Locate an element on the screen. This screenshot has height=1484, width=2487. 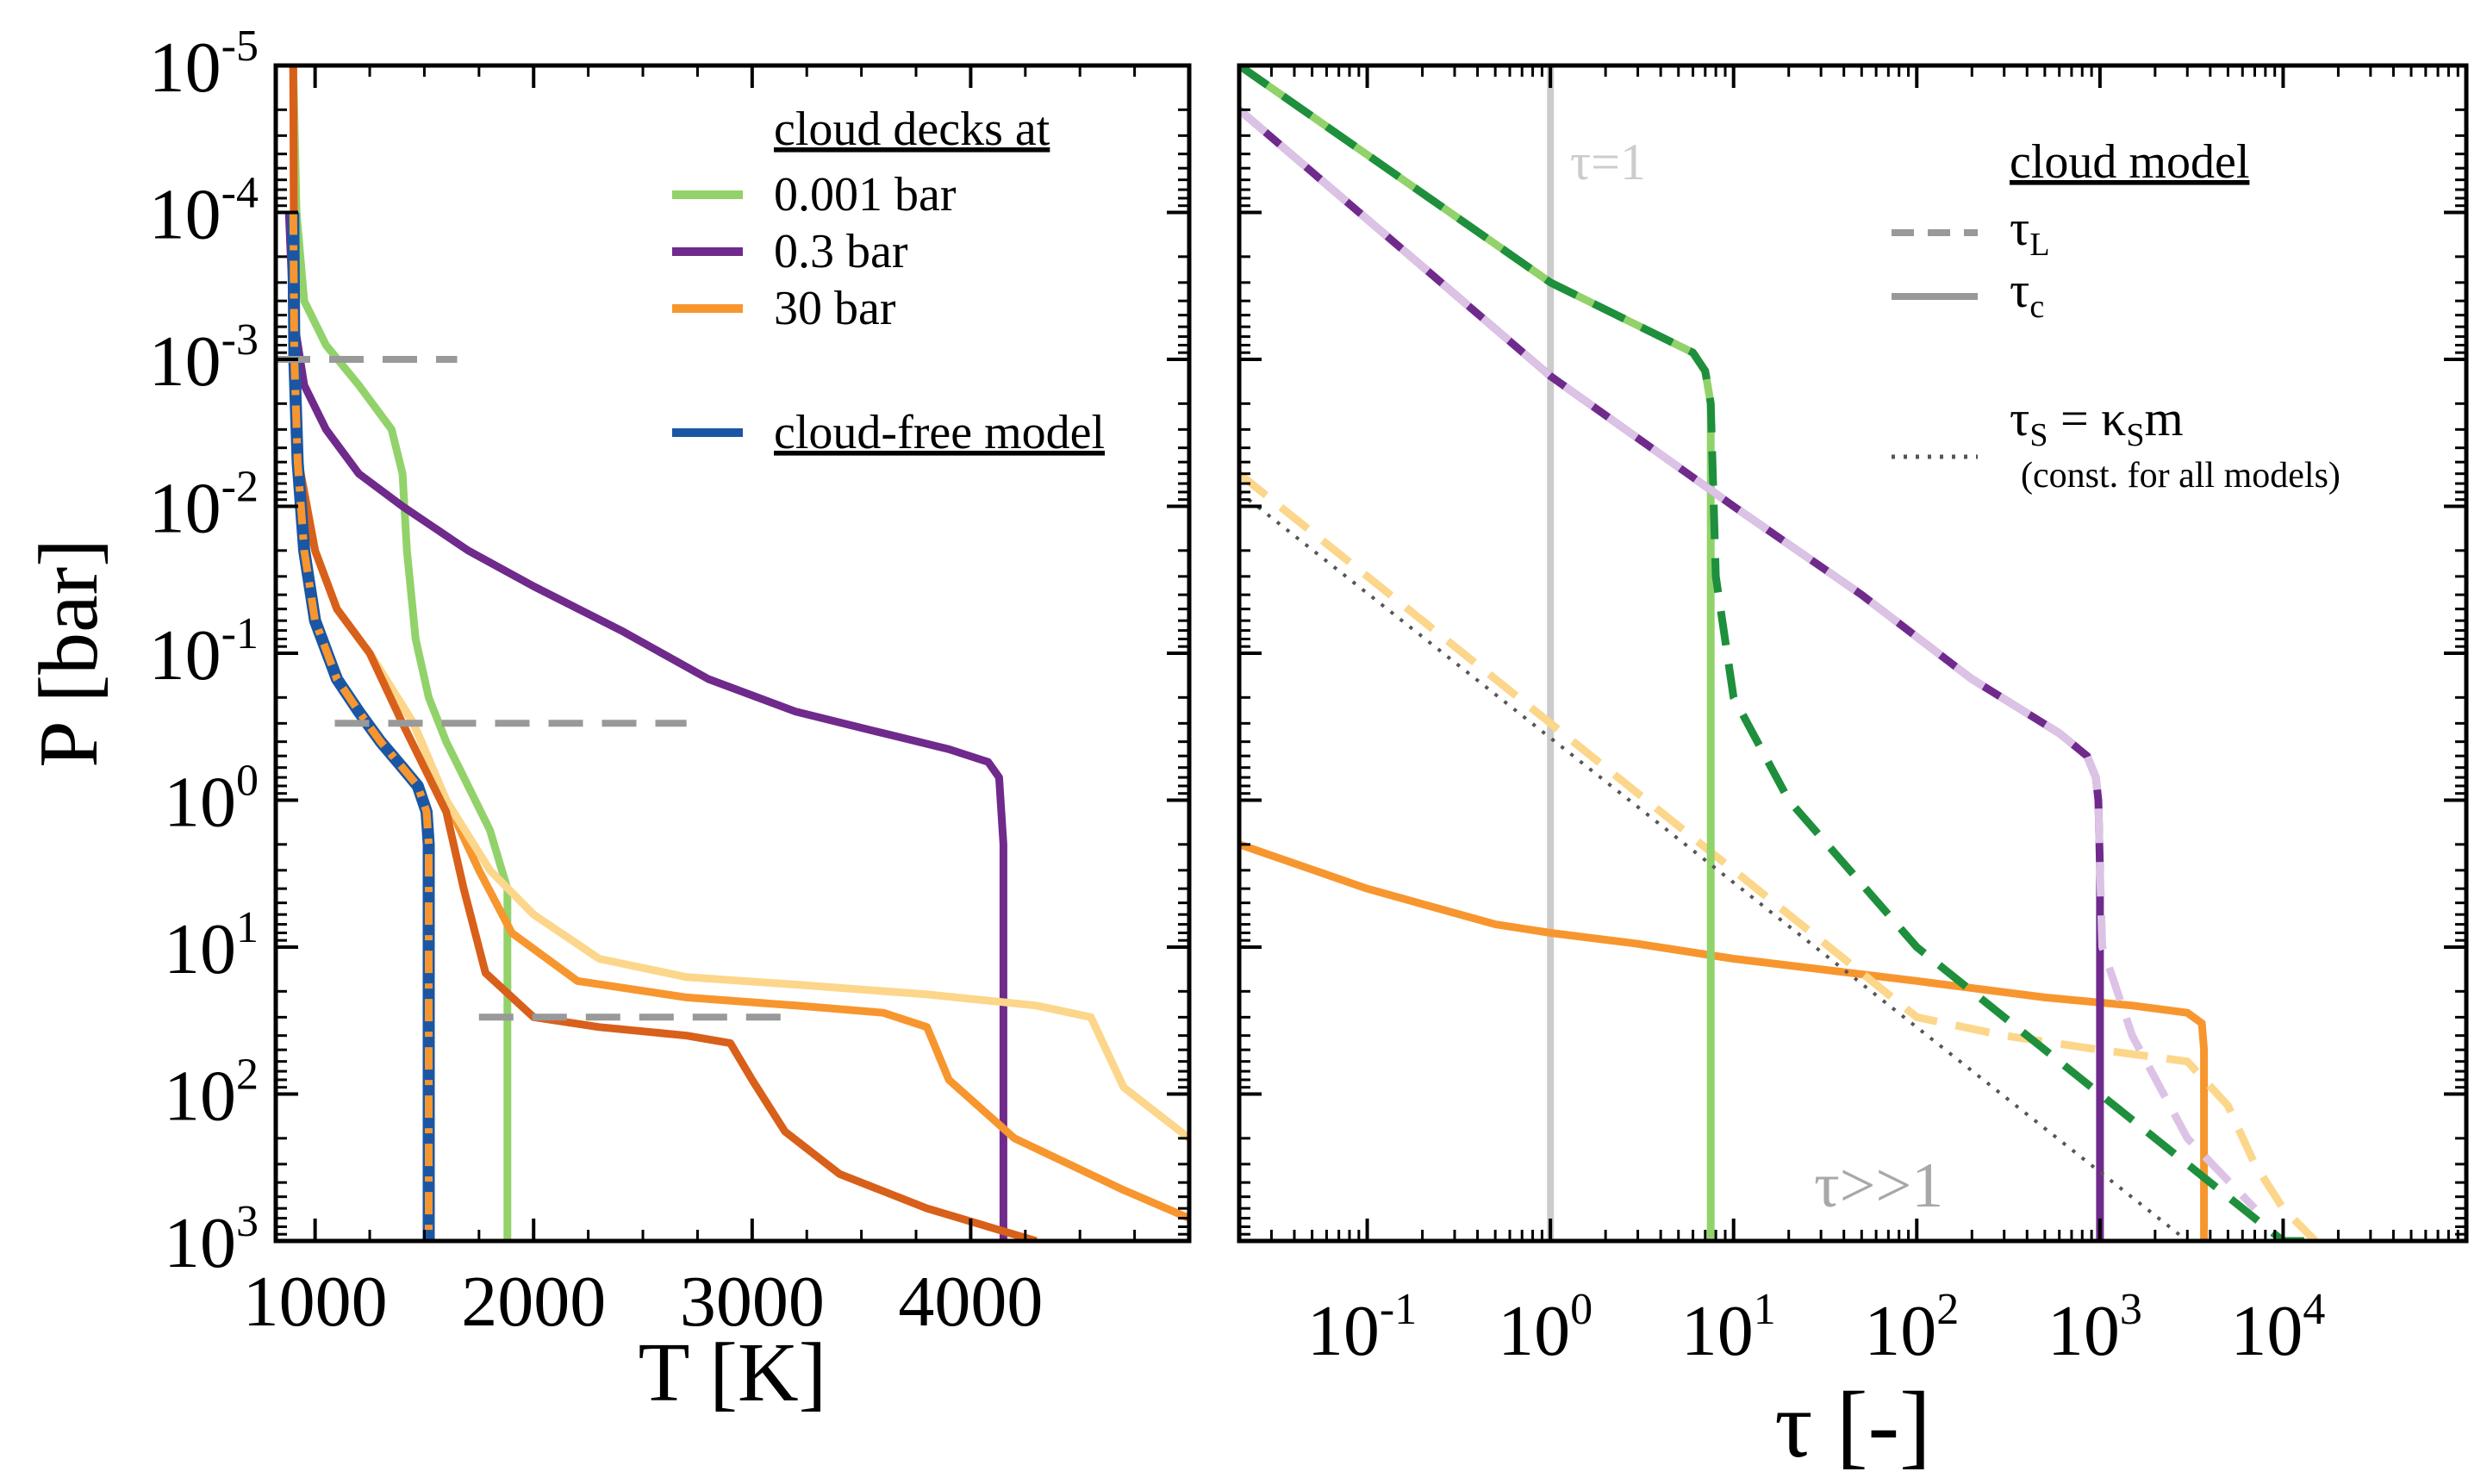
x-tick-label-tau: 10³ is located at coordinates (2095, 1328).